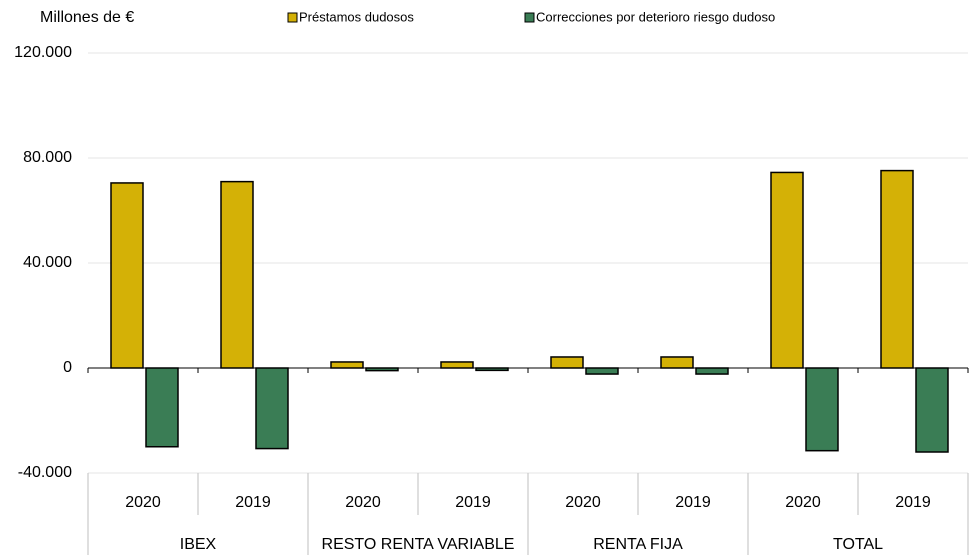  Describe the element at coordinates (655, 16) in the screenshot. I see `legend-label: Correcciones por deterioro riesgo dudoso` at that location.